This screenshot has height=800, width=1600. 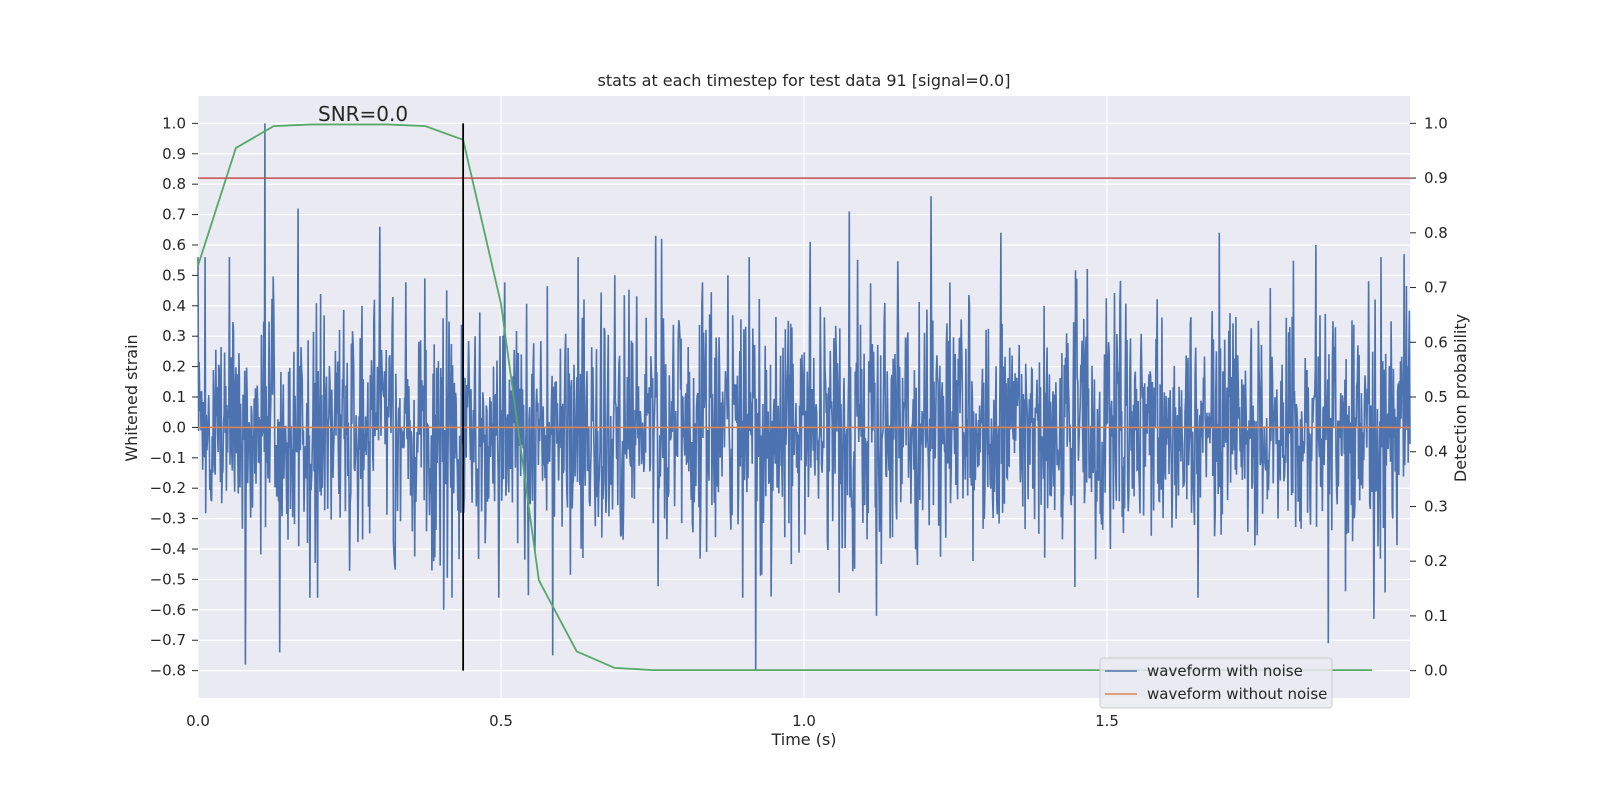 I want to click on x-axis-label: Time (s), so click(x=803, y=739).